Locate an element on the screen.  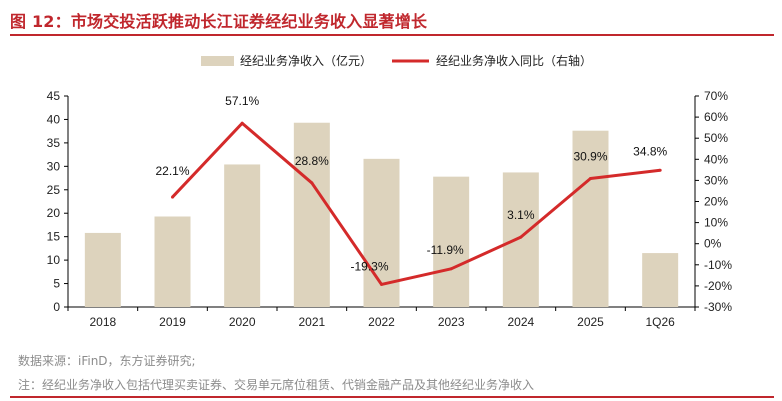
bar-1Q26 is located at coordinates (660, 280).